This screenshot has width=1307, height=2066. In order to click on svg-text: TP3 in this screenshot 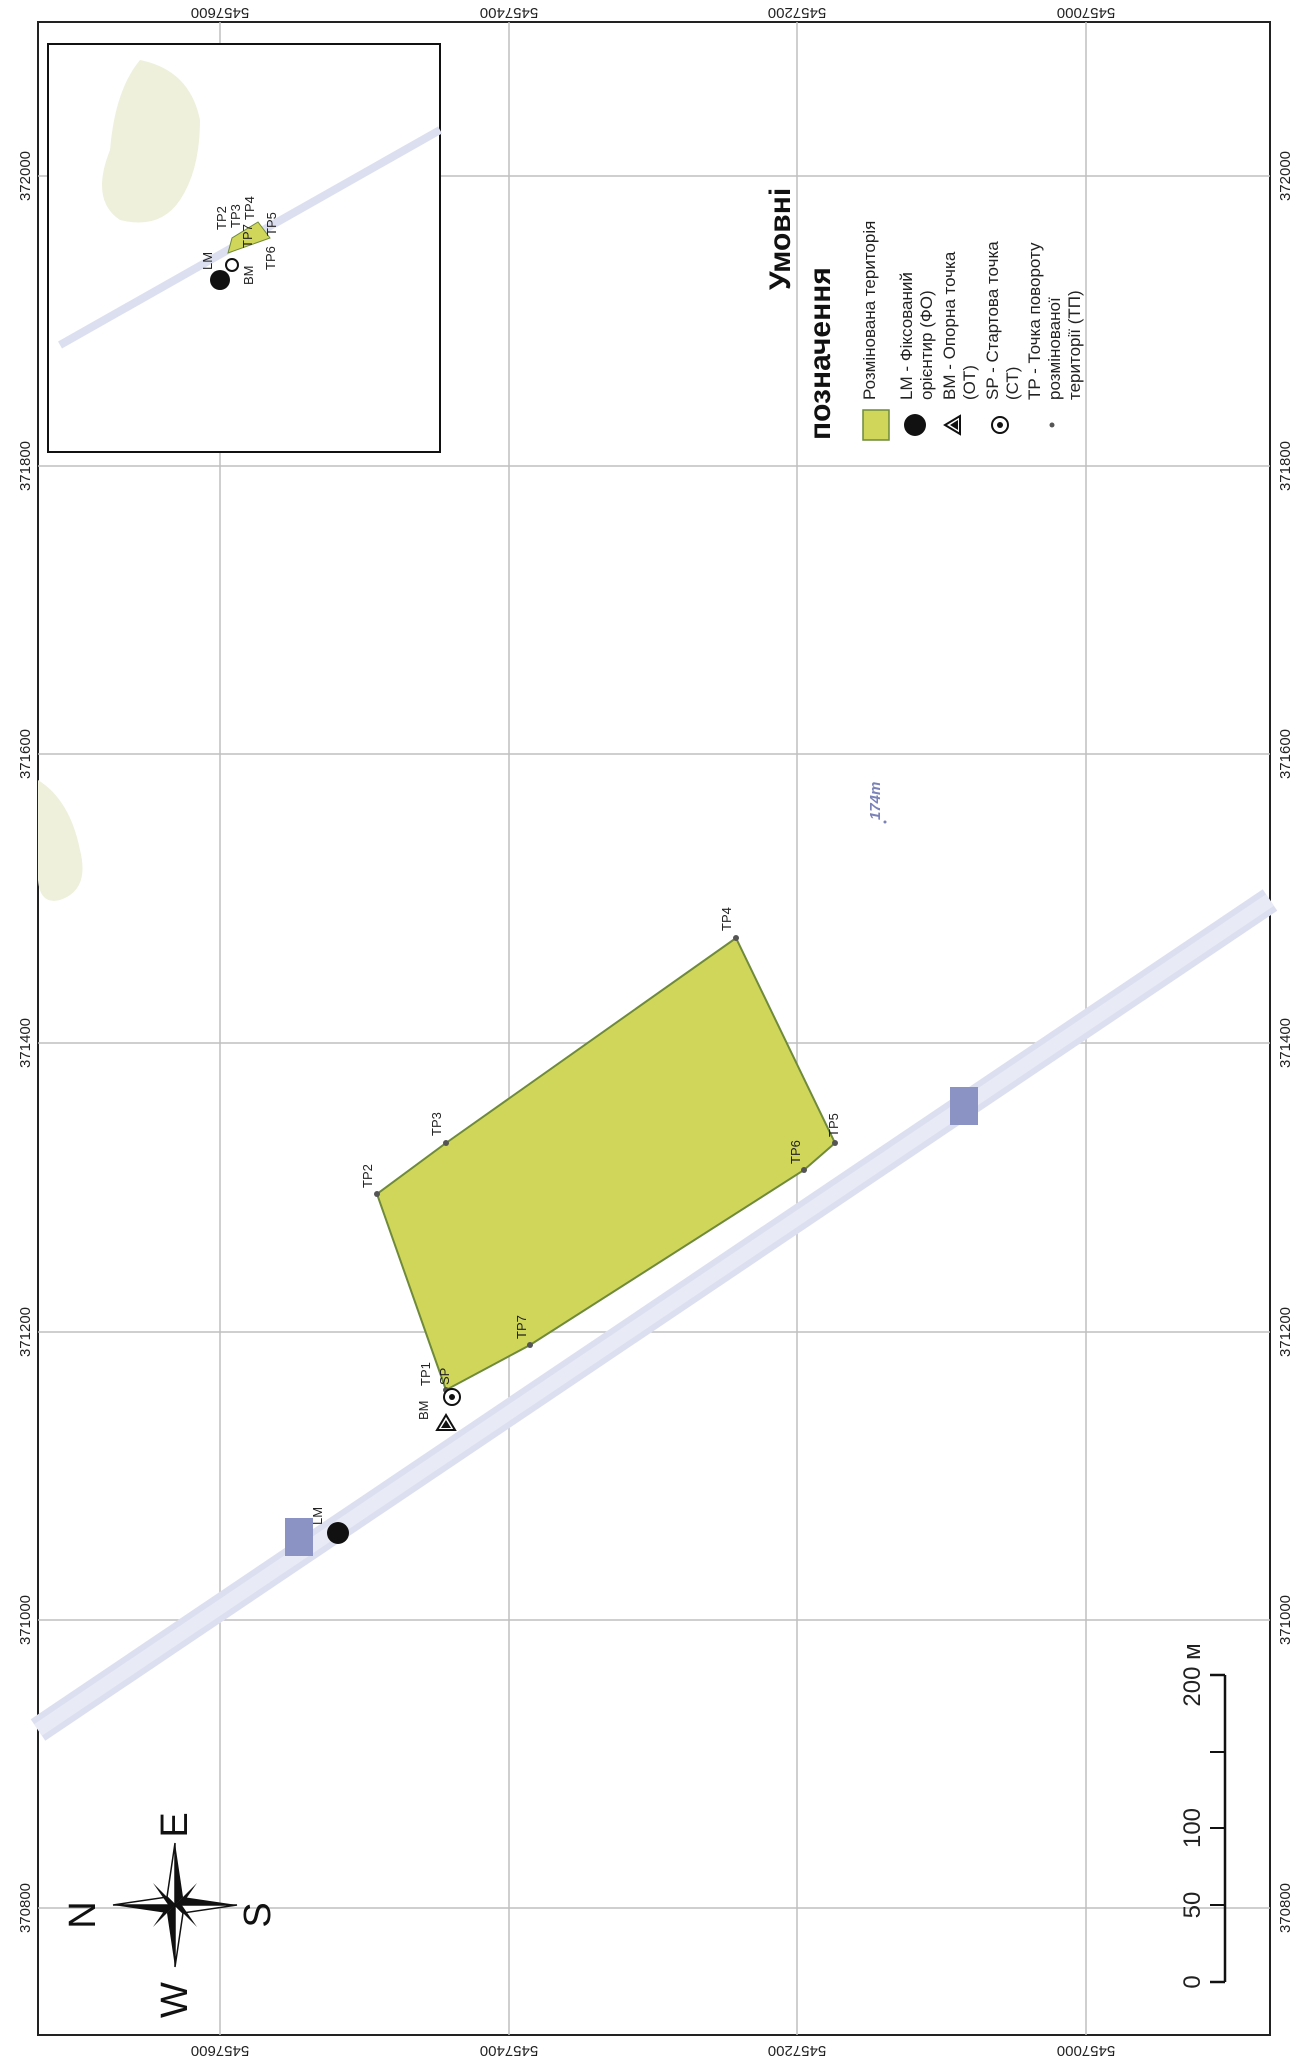, I will do `click(235, 216)`.